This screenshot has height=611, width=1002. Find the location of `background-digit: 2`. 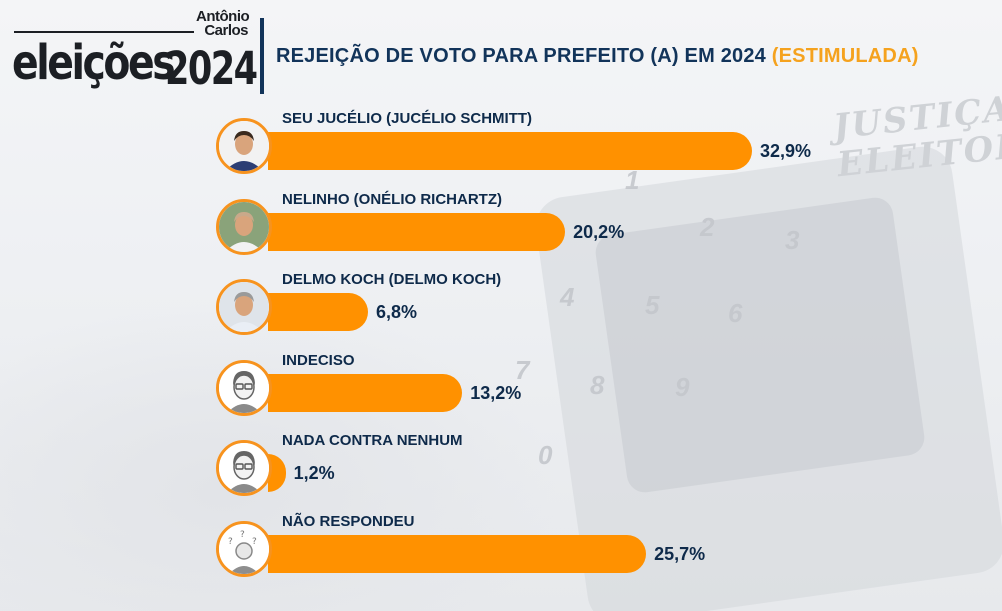

background-digit: 2 is located at coordinates (707, 227).